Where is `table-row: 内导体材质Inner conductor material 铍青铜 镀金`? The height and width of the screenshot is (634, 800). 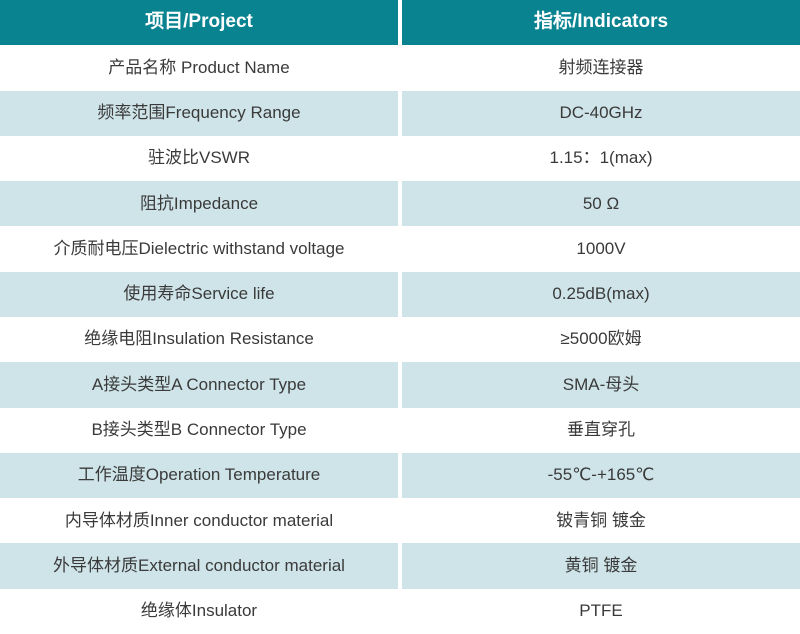 table-row: 内导体材质Inner conductor material 铍青铜 镀金 is located at coordinates (400, 521).